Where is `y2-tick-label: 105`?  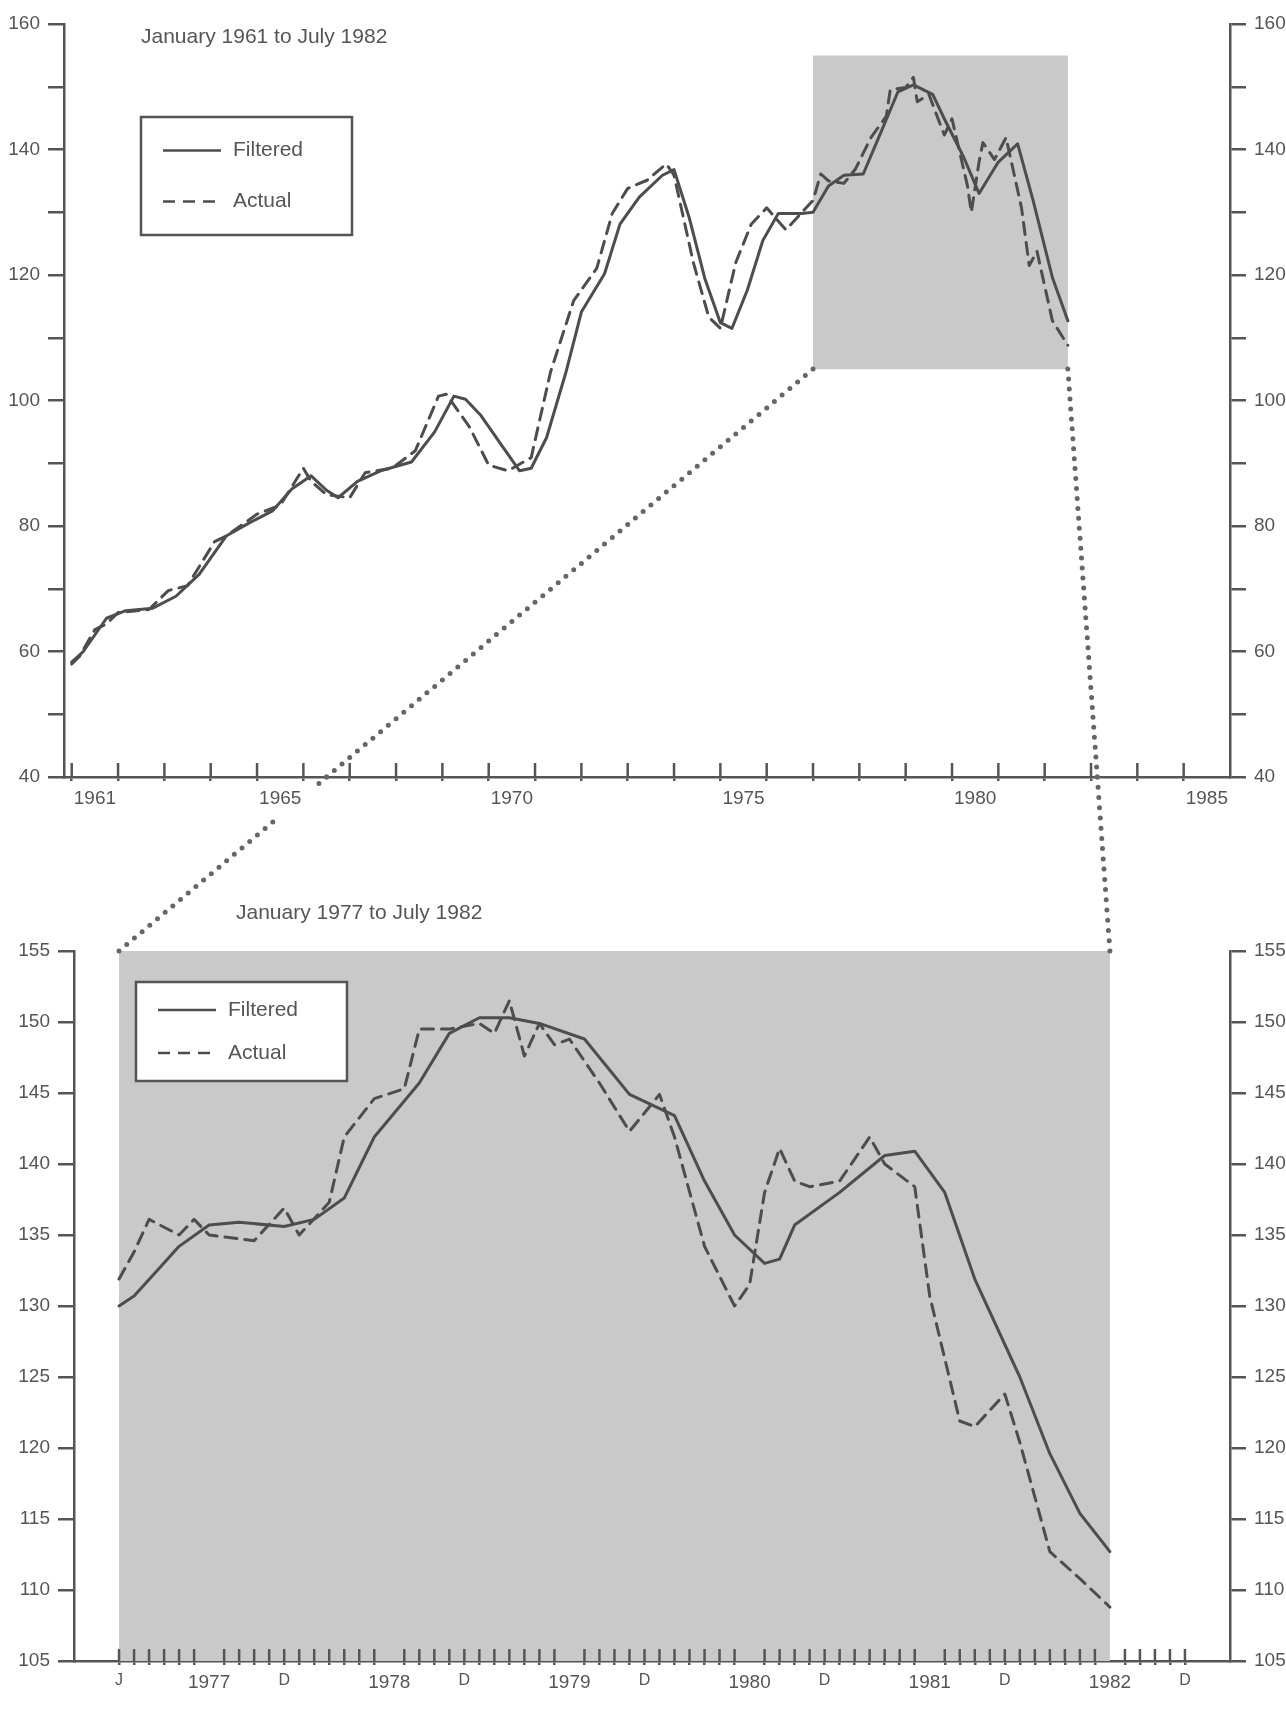 y2-tick-label: 105 is located at coordinates (1270, 1660).